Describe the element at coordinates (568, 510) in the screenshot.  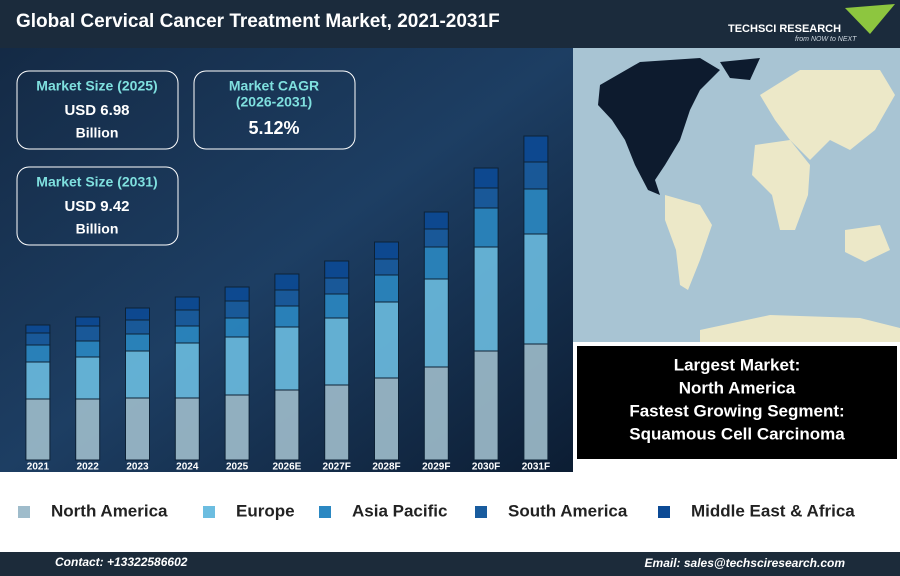
I see `legend-label: South America` at that location.